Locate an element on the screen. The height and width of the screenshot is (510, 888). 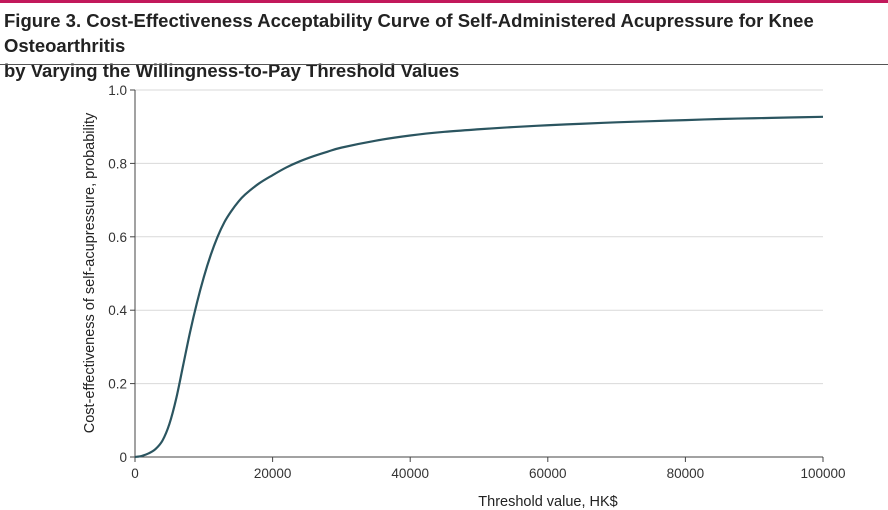
x-tick-label-5: 100000 is located at coordinates (822, 473).